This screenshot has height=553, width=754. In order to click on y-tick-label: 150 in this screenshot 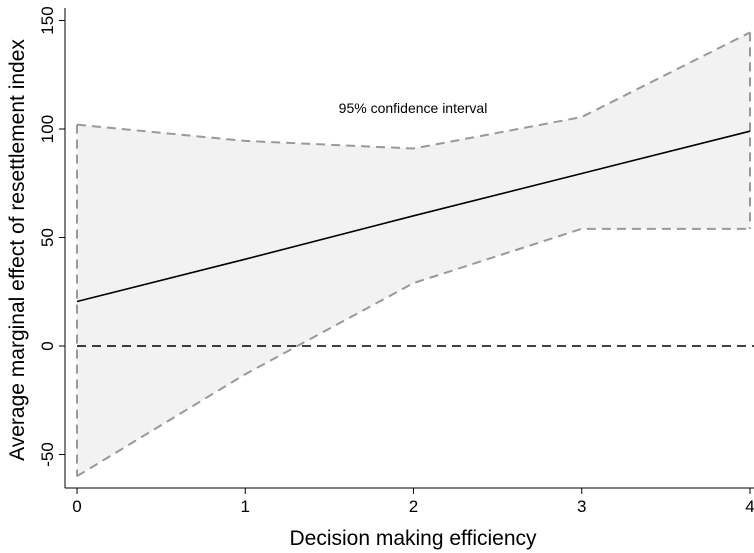, I will do `click(47, 20)`.